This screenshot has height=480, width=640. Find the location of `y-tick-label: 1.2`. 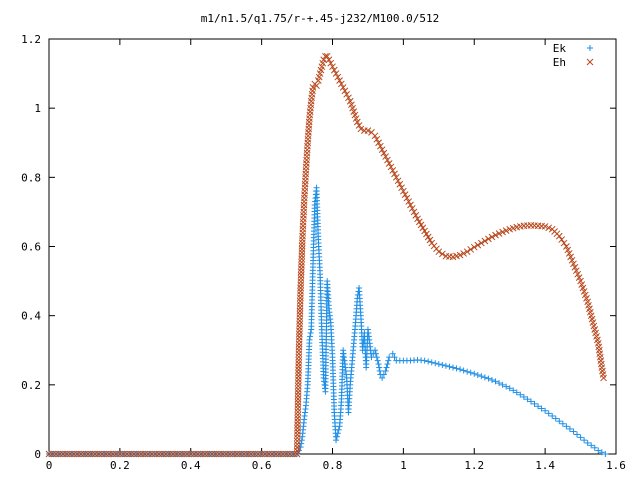

y-tick-label: 1.2 is located at coordinates (31, 39).